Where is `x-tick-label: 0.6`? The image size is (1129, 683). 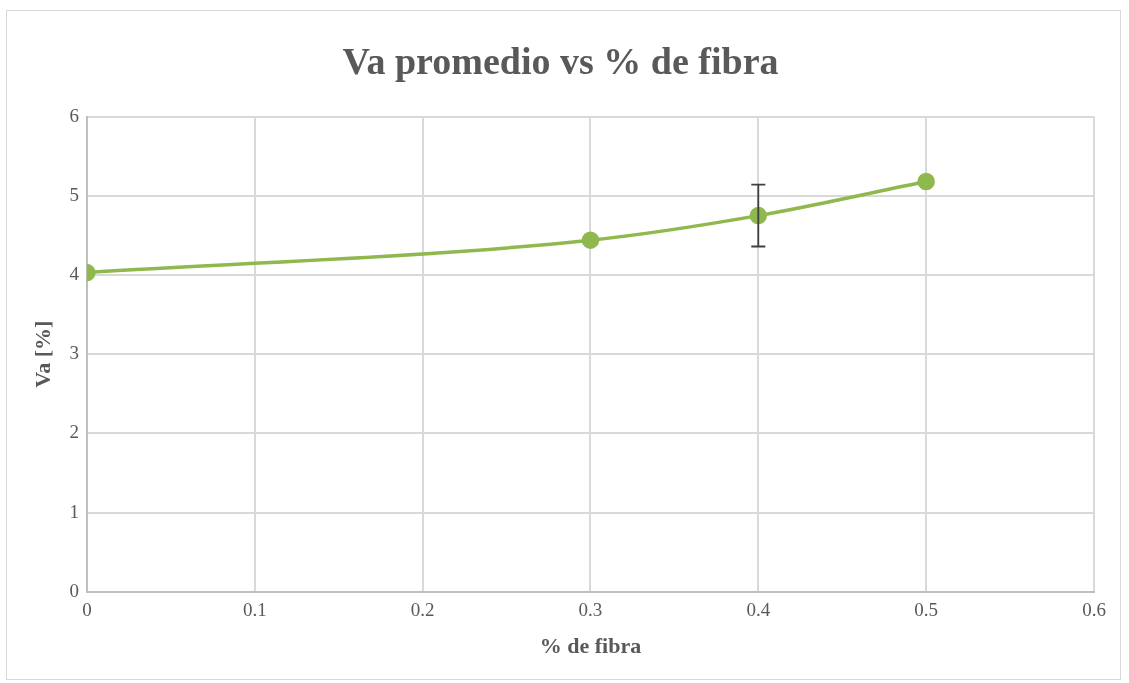 x-tick-label: 0.6 is located at coordinates (1094, 610).